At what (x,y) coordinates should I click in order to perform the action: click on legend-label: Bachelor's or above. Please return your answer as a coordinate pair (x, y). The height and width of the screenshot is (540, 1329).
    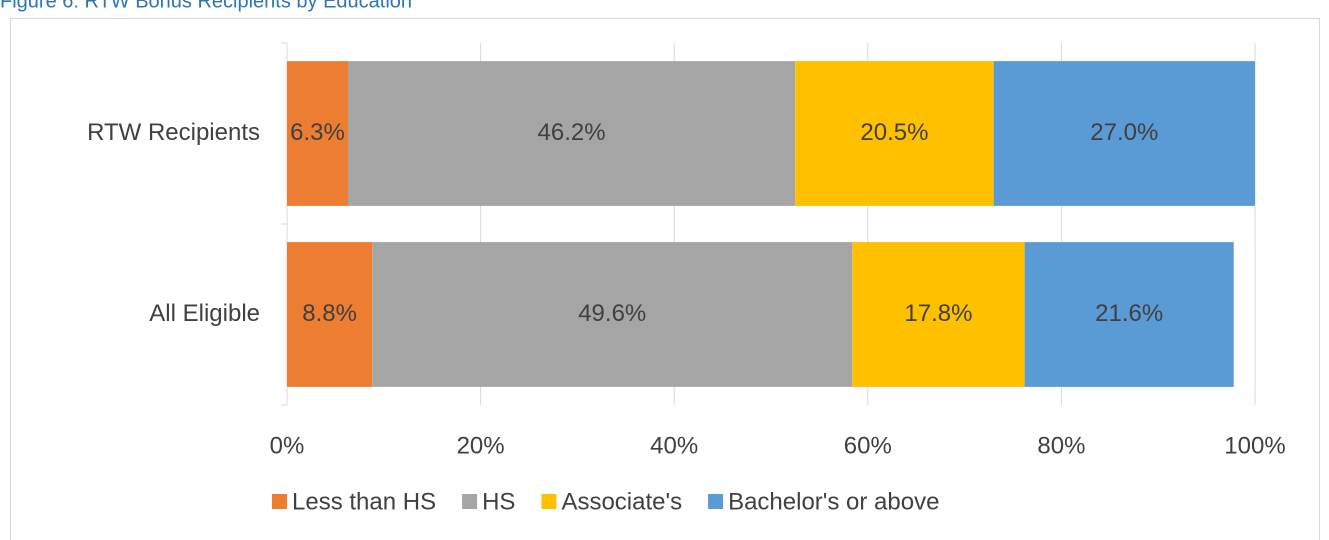
    Looking at the image, I should click on (833, 501).